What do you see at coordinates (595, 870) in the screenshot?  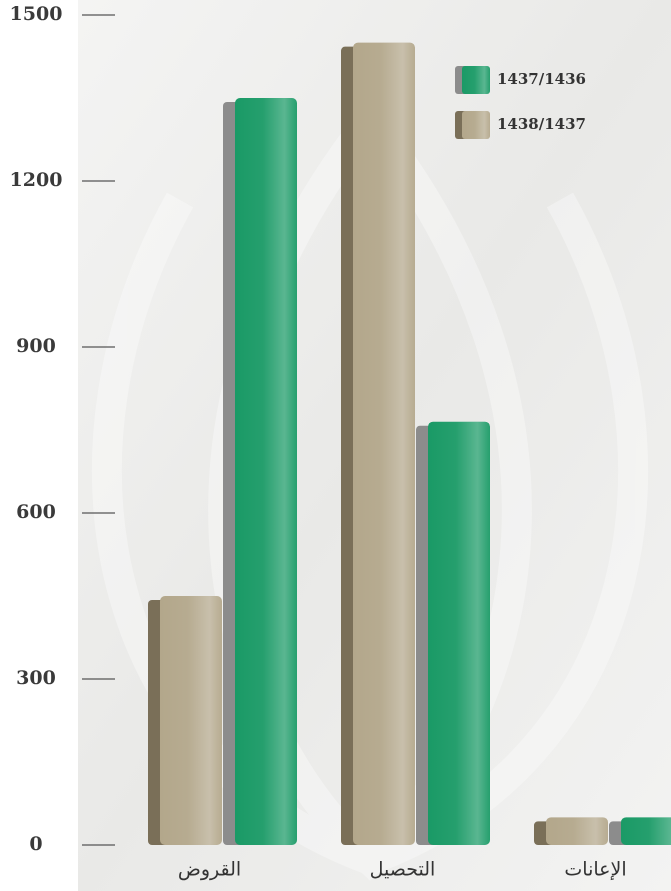 I see `x-tick-label: الإعانات` at bounding box center [595, 870].